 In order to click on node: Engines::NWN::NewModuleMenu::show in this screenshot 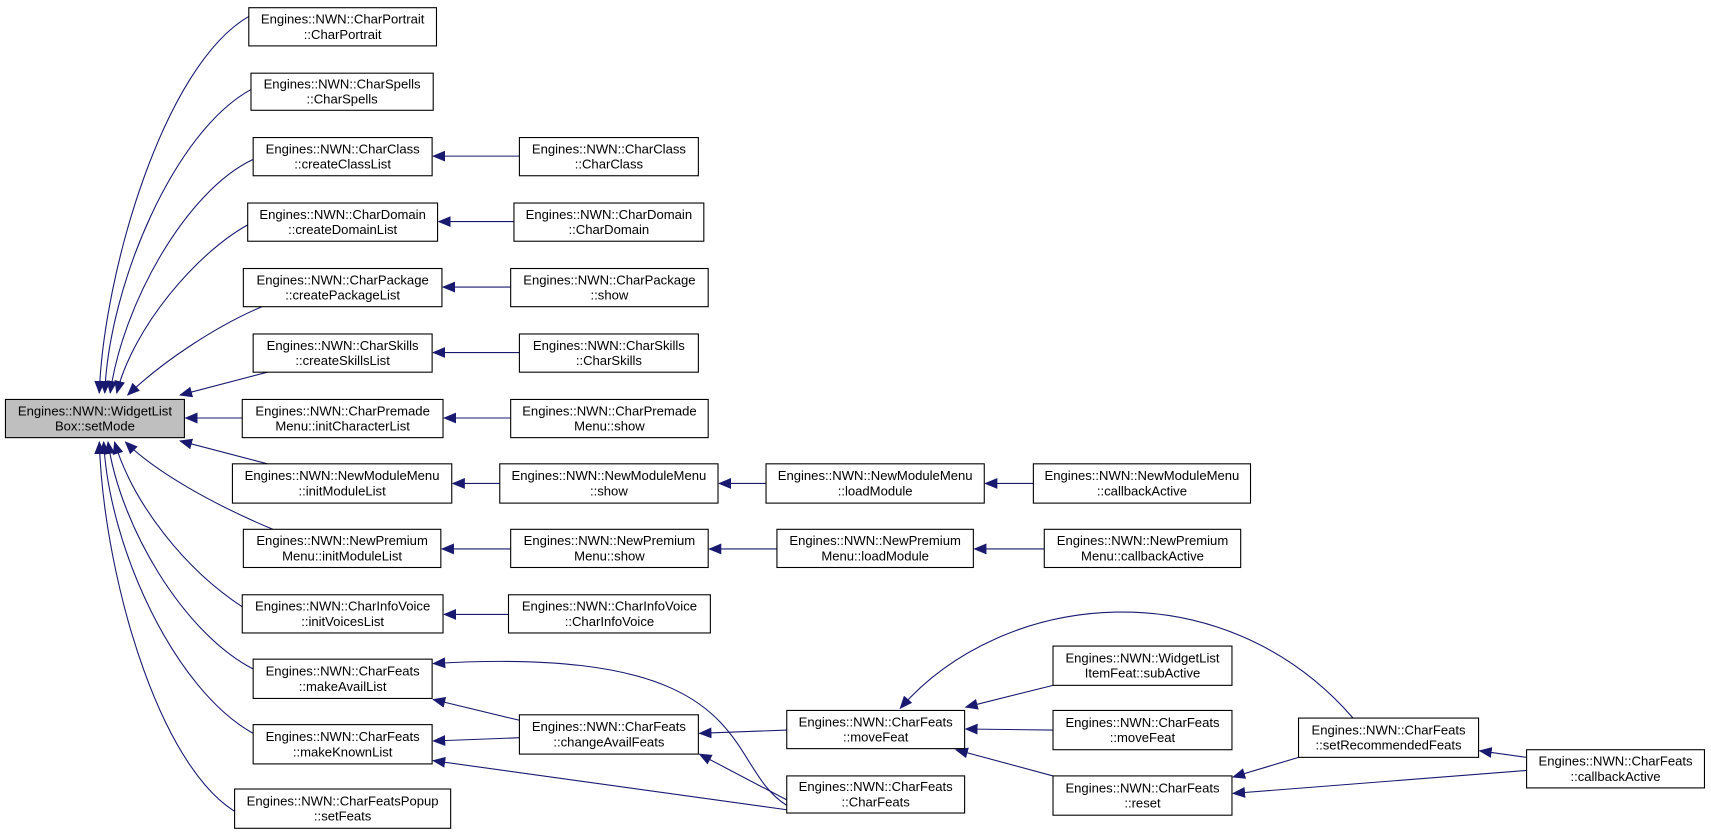, I will do `click(609, 483)`.